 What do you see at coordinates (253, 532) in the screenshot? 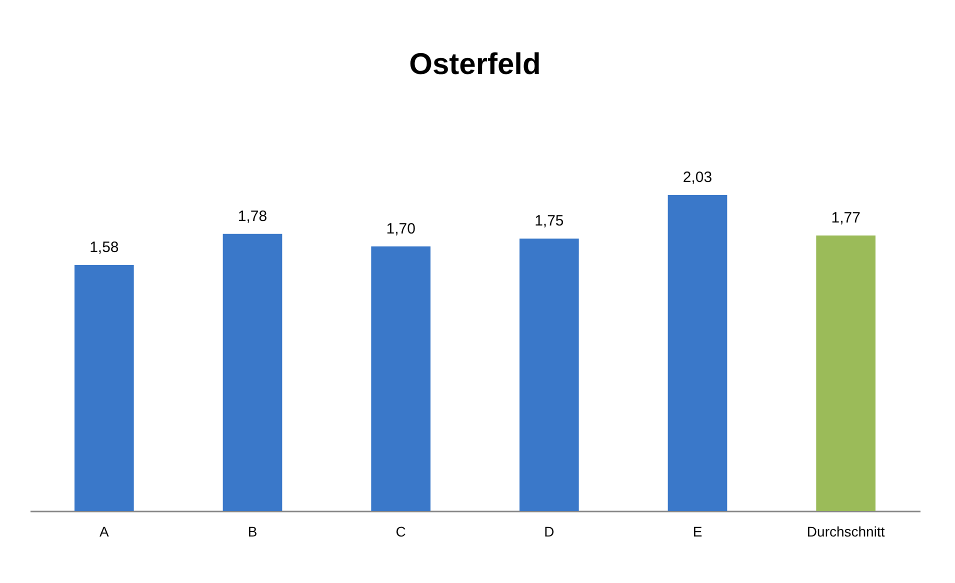
I see `x-tick-label: B` at bounding box center [253, 532].